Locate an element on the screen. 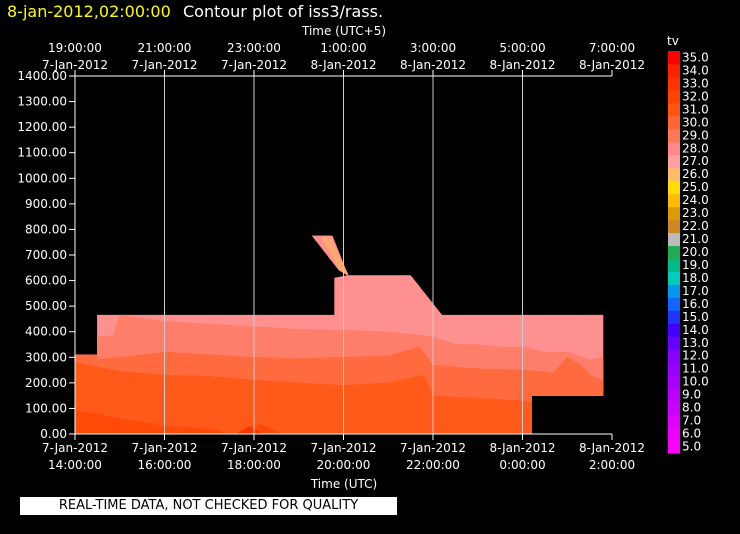 This screenshot has width=740, height=534. y-tick-label: 1200.00 is located at coordinates (42, 127).